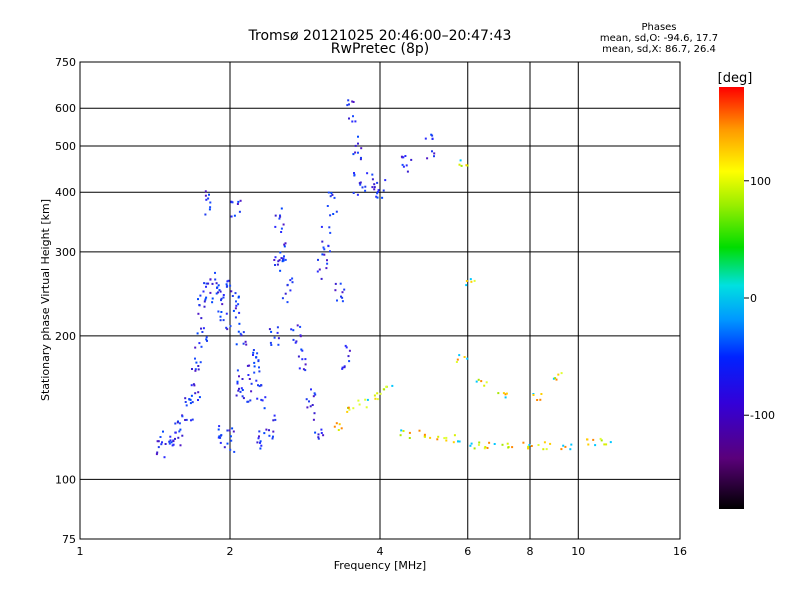 Image resolution: width=800 pixels, height=600 pixels. What do you see at coordinates (69, 539) in the screenshot?
I see `y-tick-label: 75` at bounding box center [69, 539].